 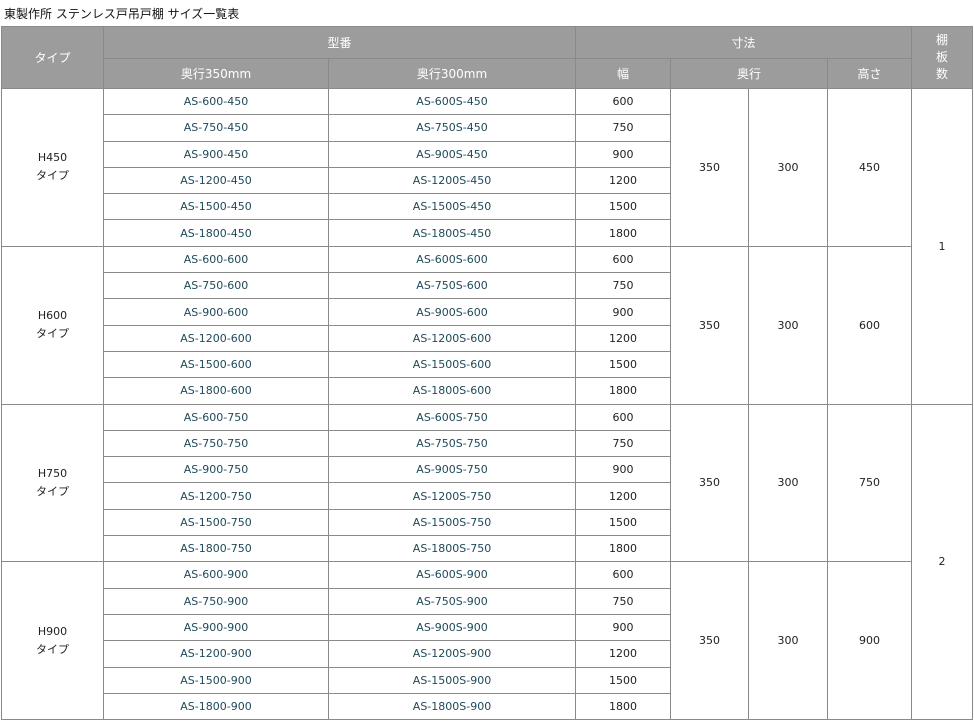 What do you see at coordinates (216, 364) in the screenshot?
I see `model-350-cell: AS-1500-600` at bounding box center [216, 364].